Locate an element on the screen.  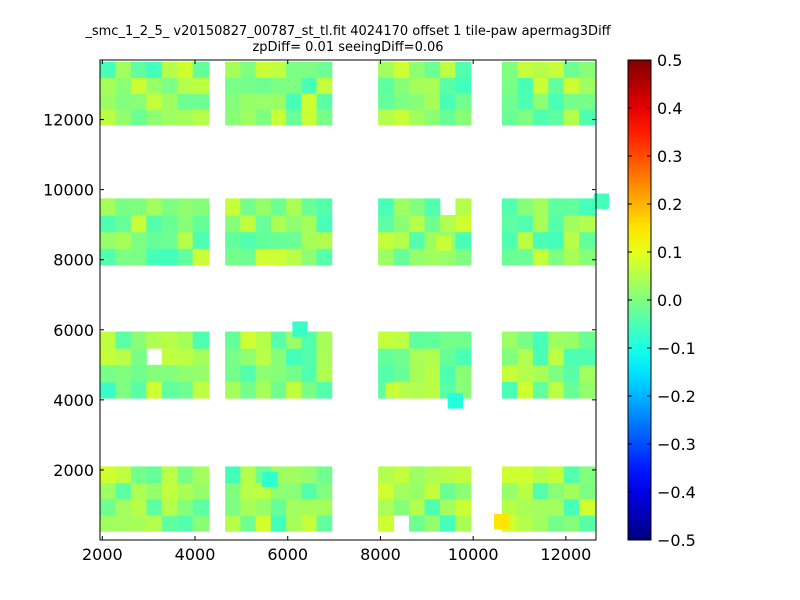
heatmap-cell-notable is located at coordinates (444, 243).